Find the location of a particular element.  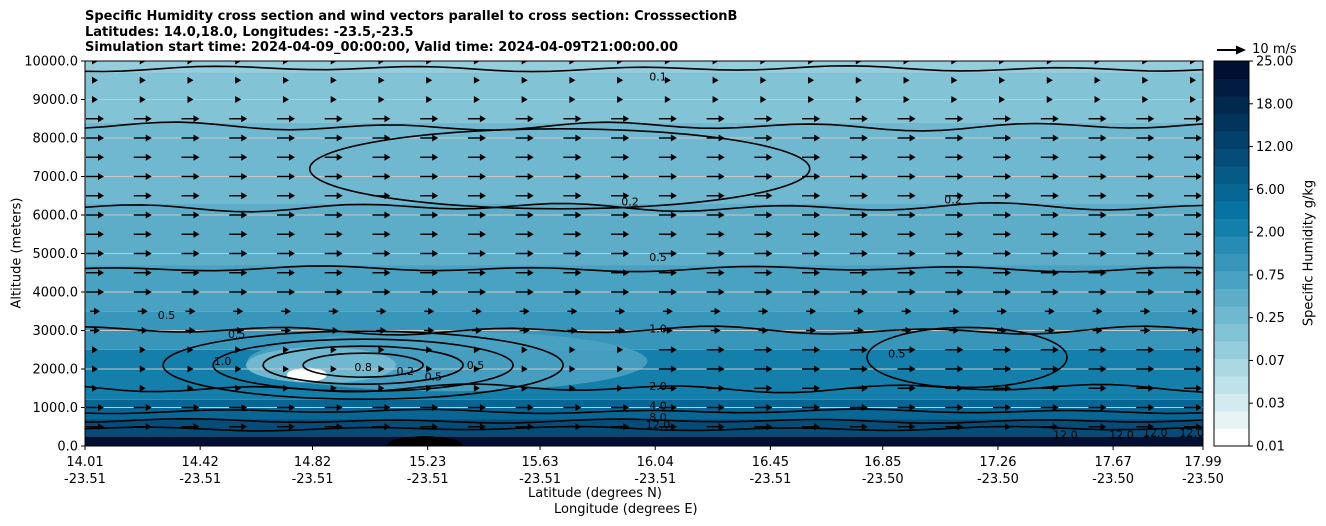

x-tick-label-lat: 15.23 is located at coordinates (427, 462).